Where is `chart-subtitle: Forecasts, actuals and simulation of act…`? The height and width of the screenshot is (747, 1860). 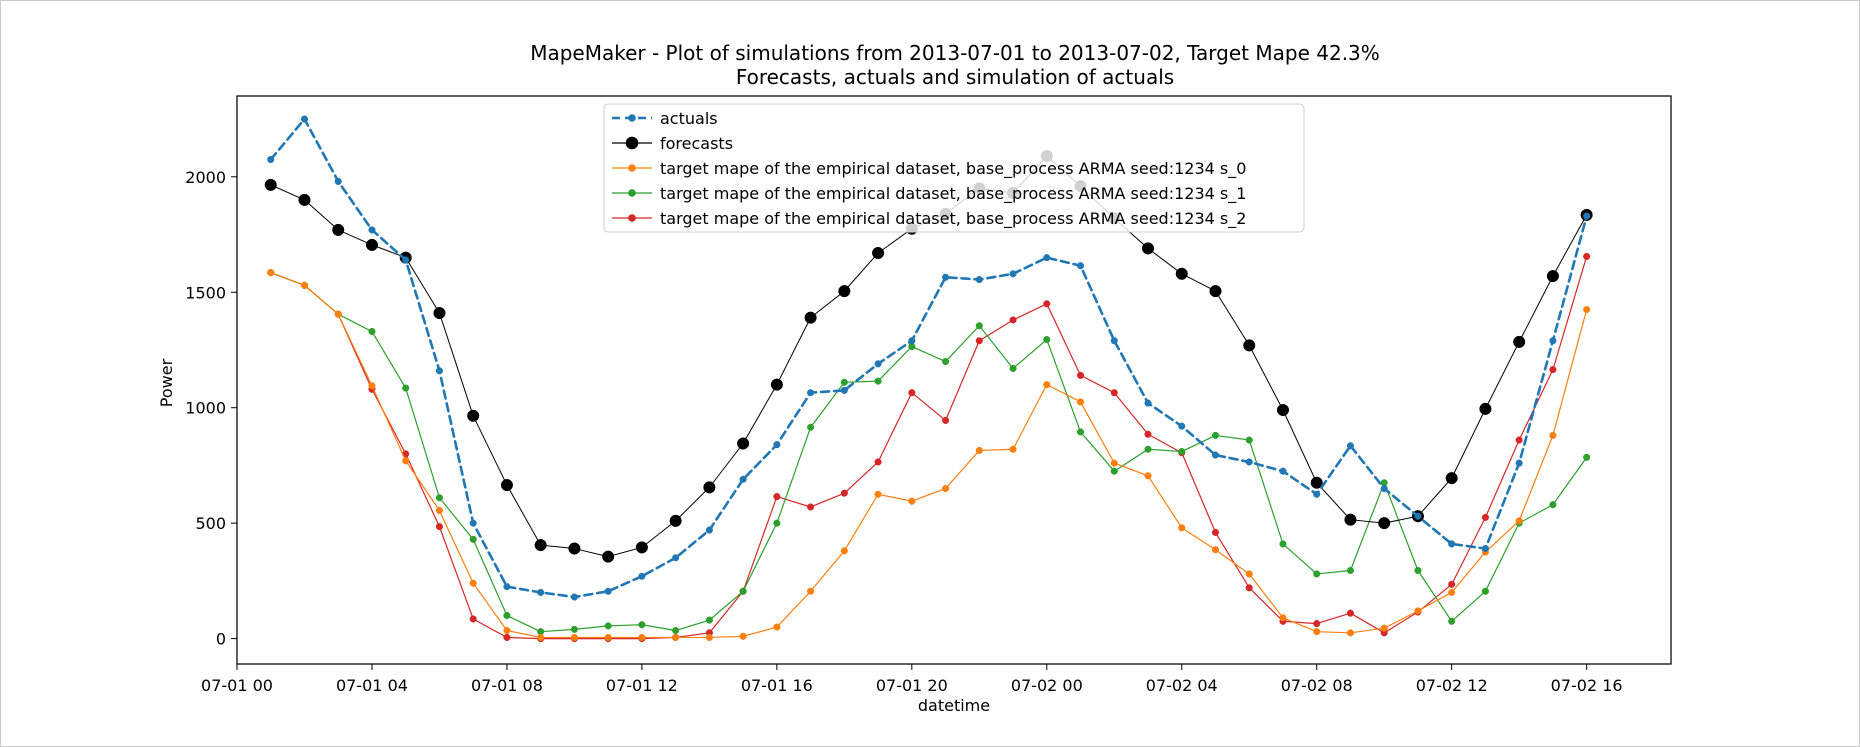 chart-subtitle: Forecasts, actuals and simulation of act… is located at coordinates (955, 77).